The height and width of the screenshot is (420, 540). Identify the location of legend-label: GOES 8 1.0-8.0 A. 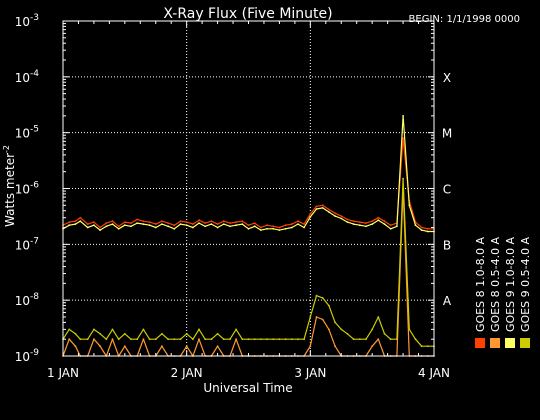
(480, 284).